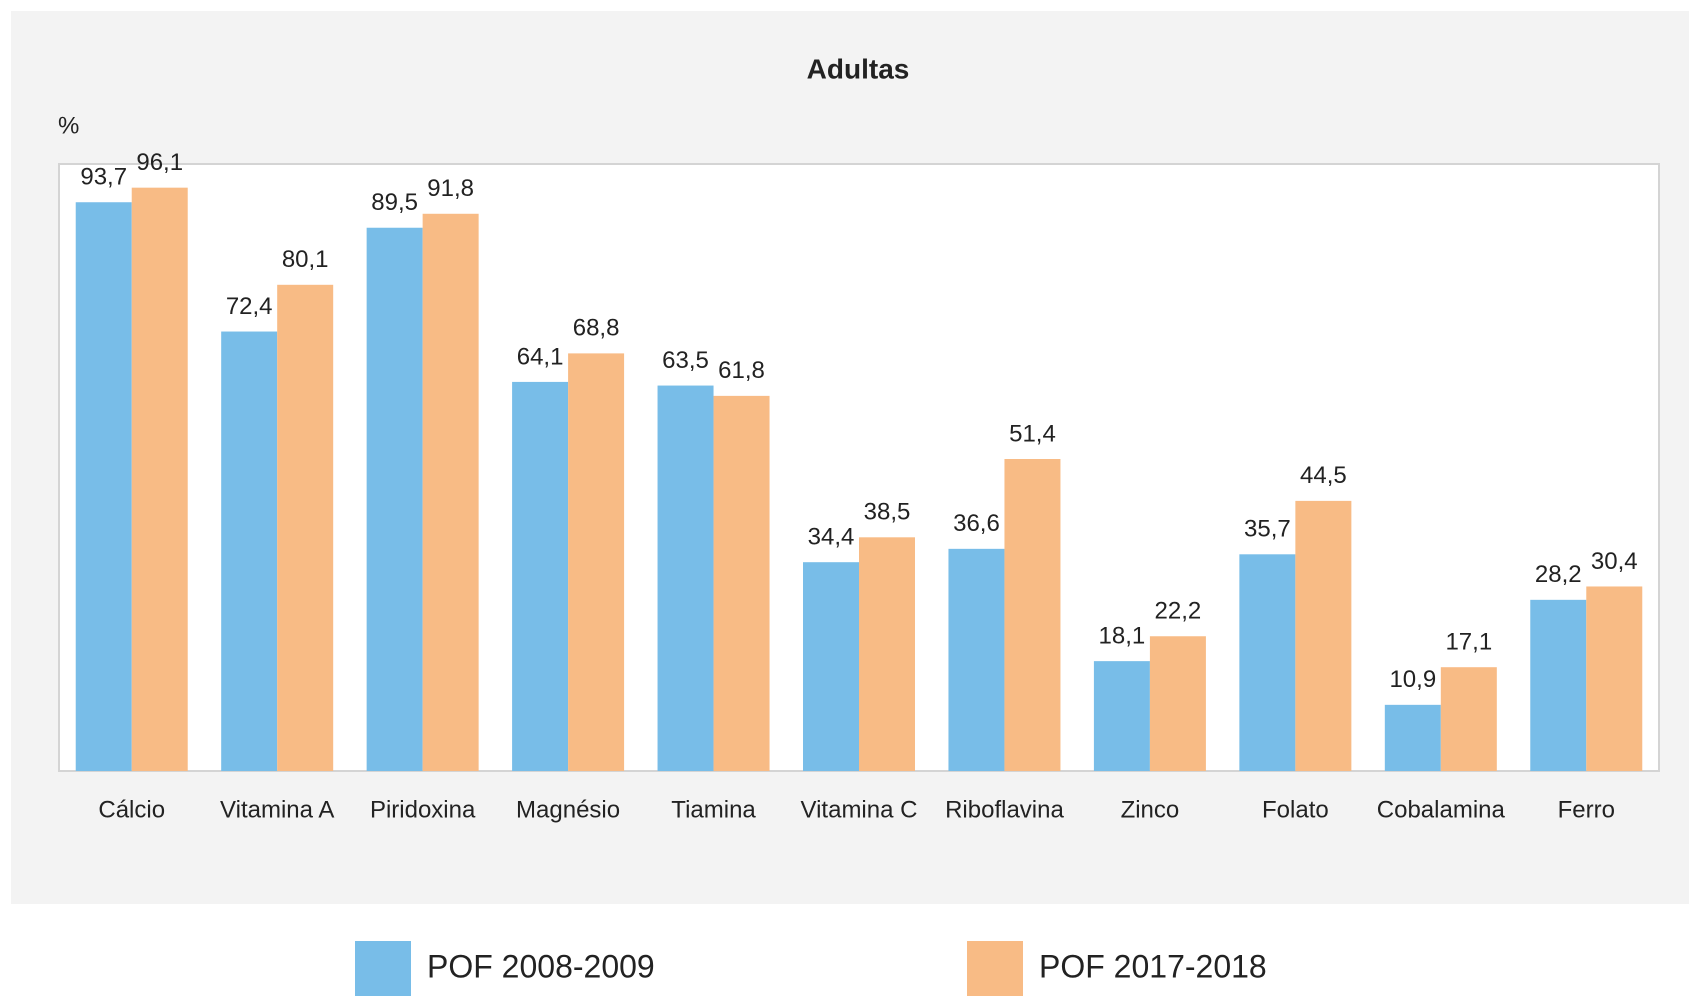  I want to click on legend-label: POF 2017-2018, so click(1153, 966).